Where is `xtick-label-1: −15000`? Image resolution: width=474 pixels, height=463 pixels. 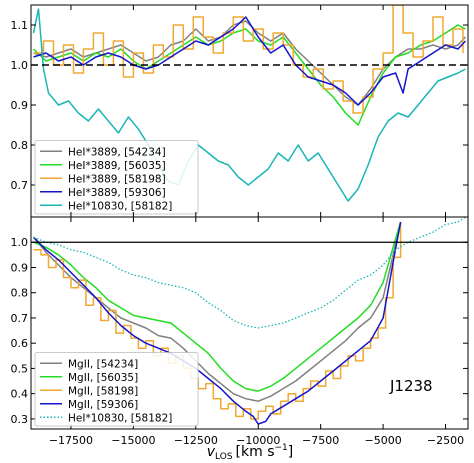 xtick-label-1: −15000 is located at coordinates (133, 440).